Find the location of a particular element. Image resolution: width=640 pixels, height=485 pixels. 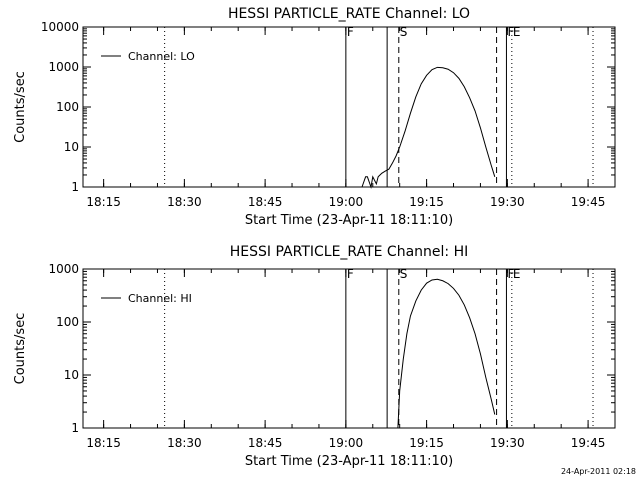

footer-timestamp: 24-Apr-2011 02:18 is located at coordinates (598, 471).